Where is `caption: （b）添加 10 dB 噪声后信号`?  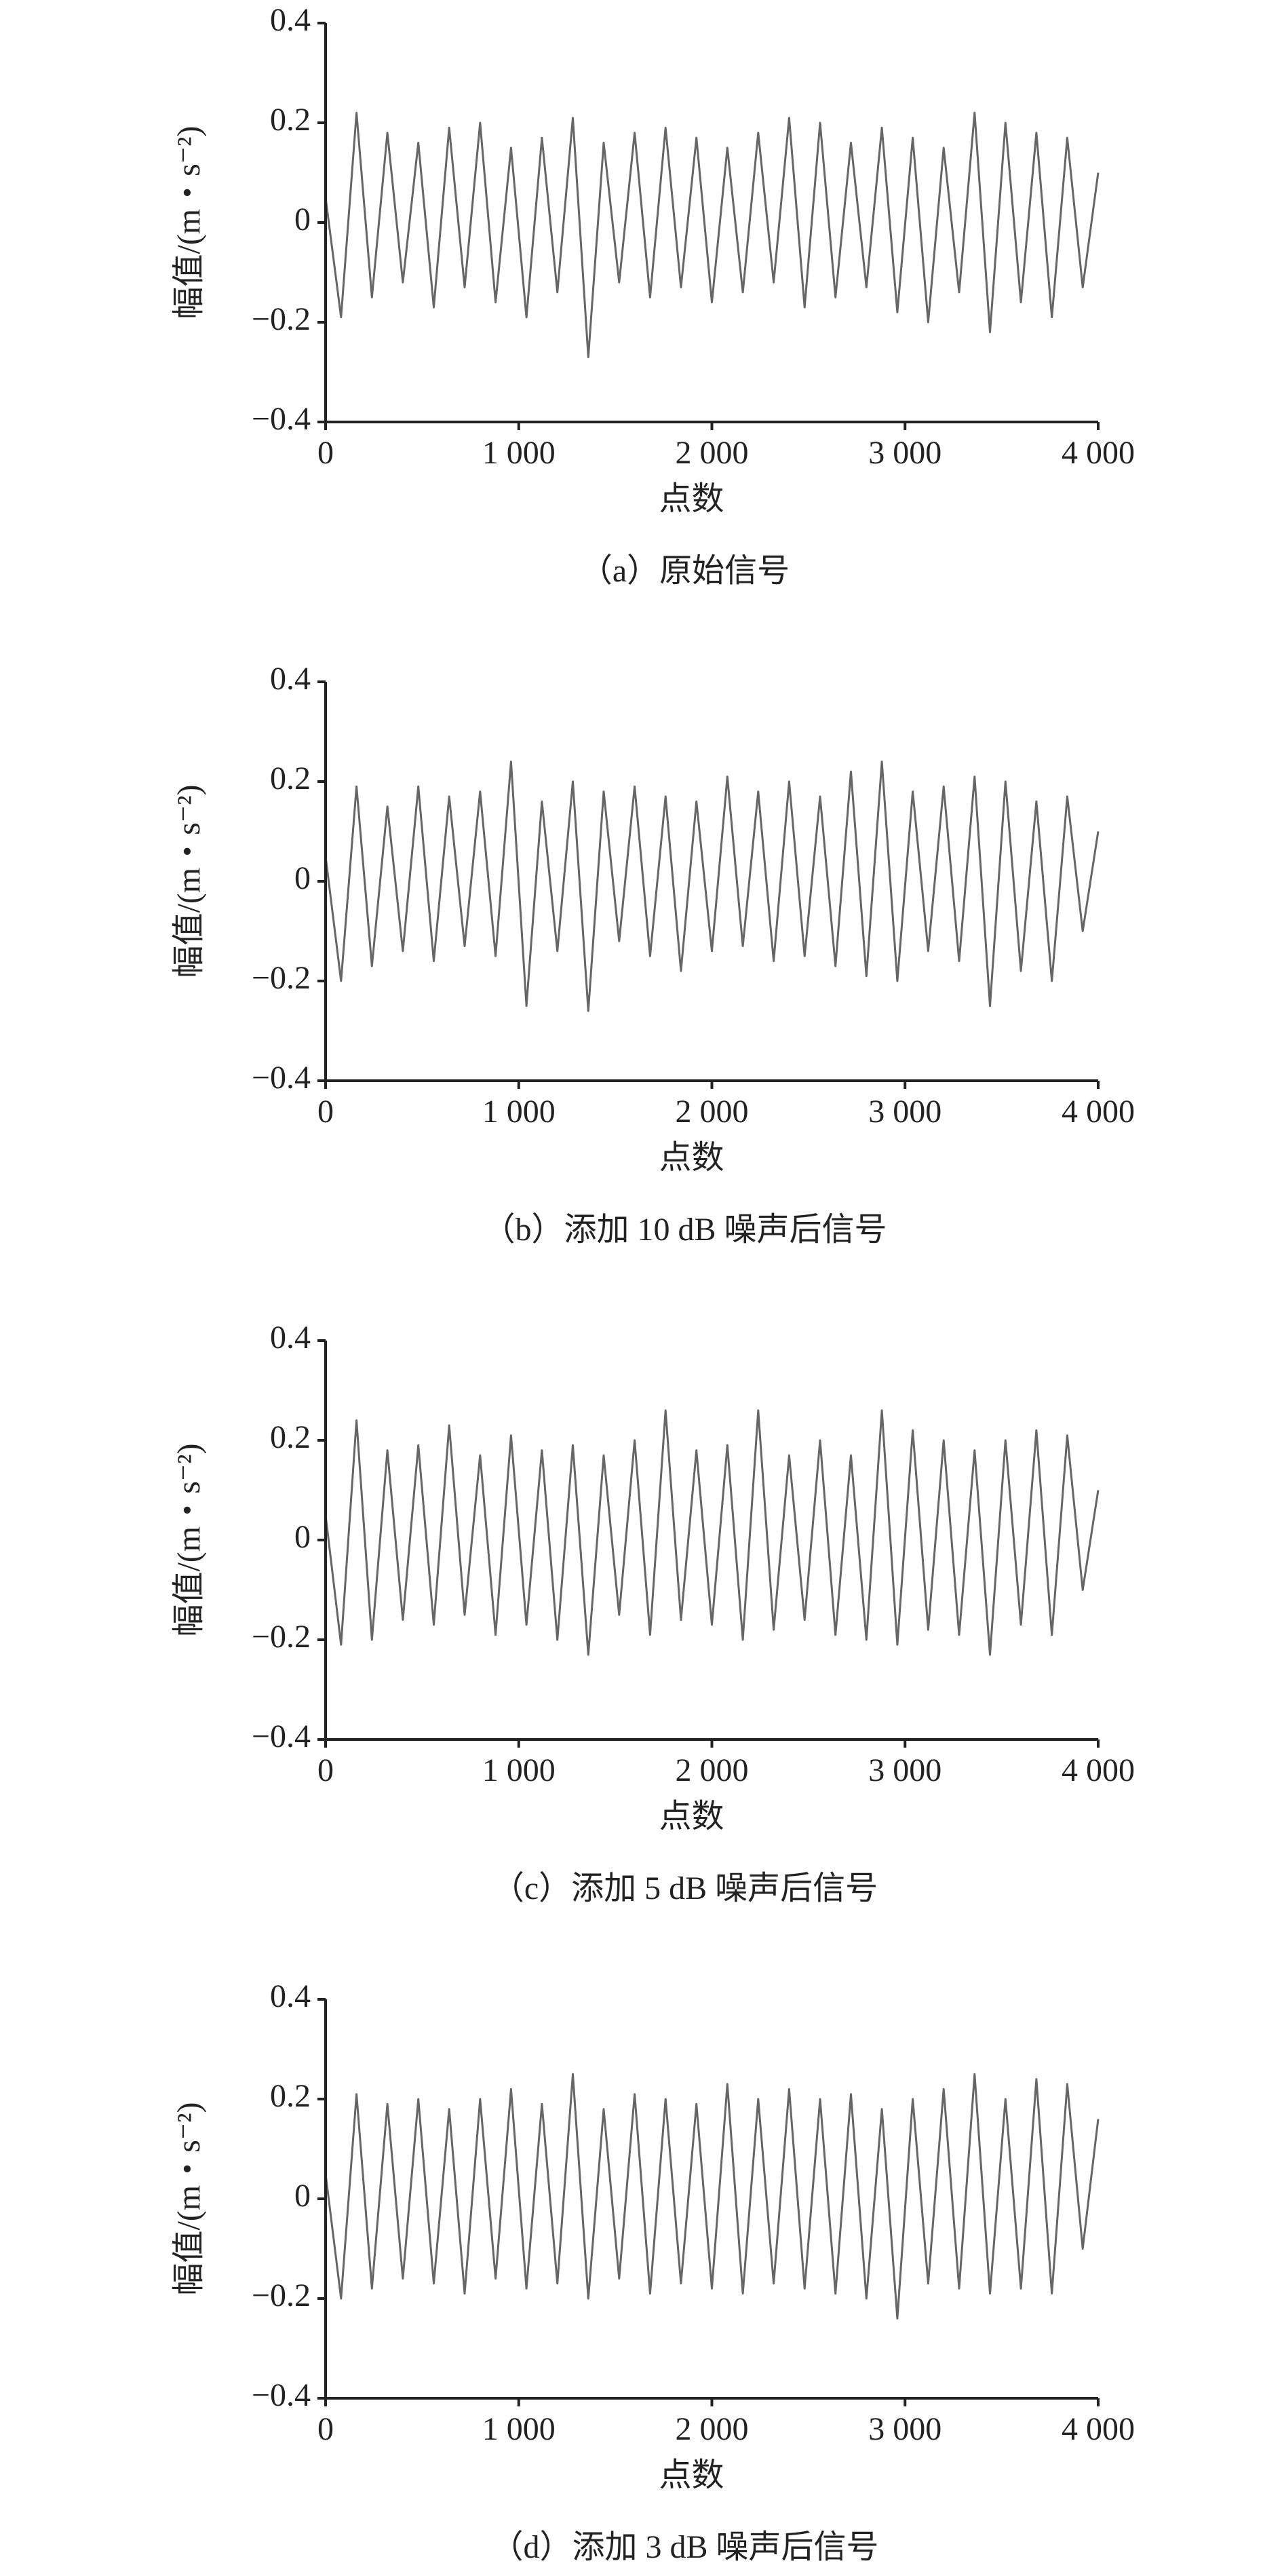 caption: （b）添加 10 dB 噪声后信号 is located at coordinates (684, 1230).